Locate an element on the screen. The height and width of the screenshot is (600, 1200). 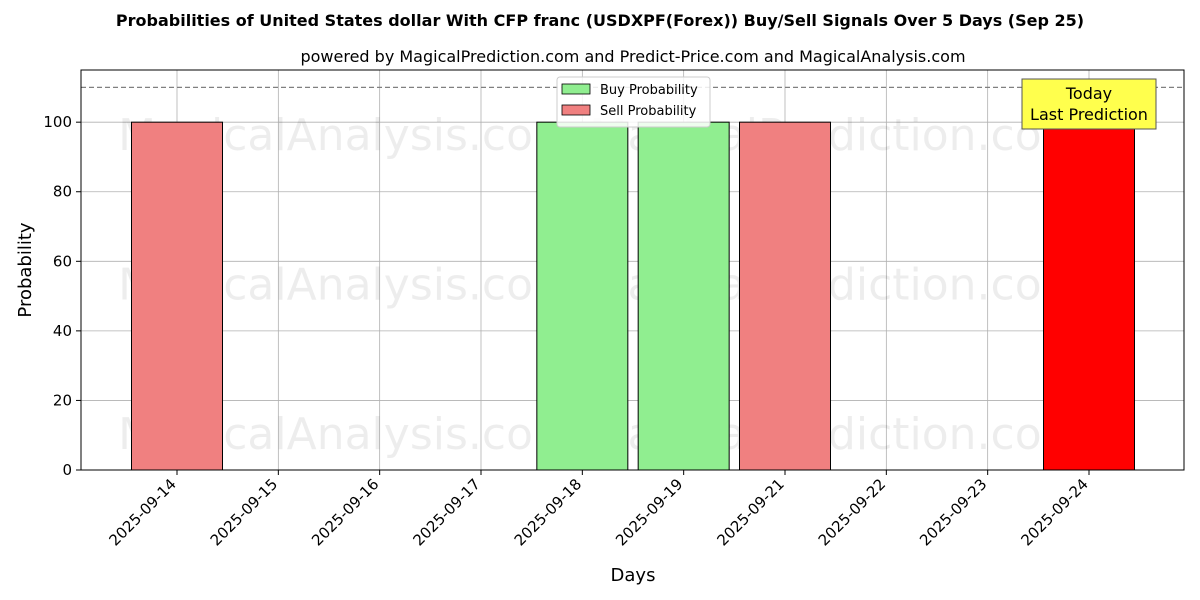
today-annotation-box is located at coordinates (1089, 104).